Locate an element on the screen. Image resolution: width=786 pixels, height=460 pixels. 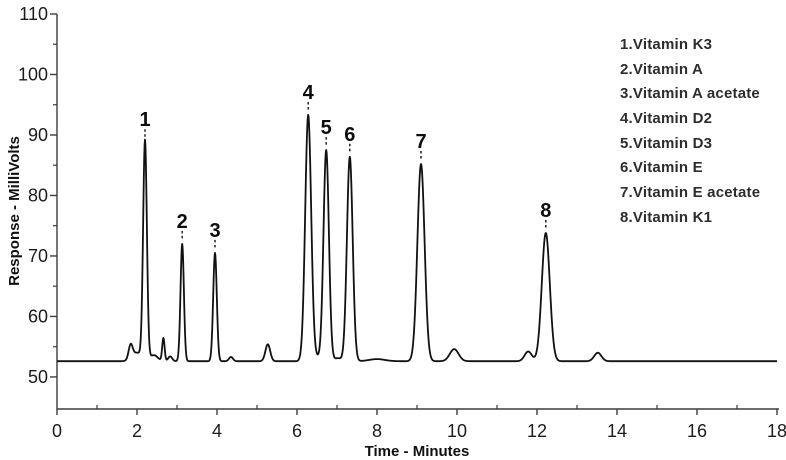
legend-item: 1.Vitamin K3 is located at coordinates (666, 44).